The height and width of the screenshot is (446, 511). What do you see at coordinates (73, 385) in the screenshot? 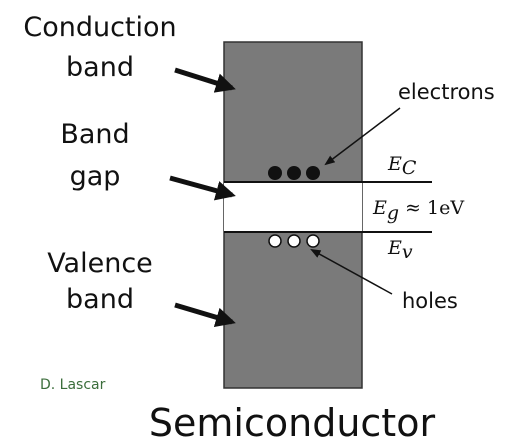
I see `credit: D. Lascar` at bounding box center [73, 385].